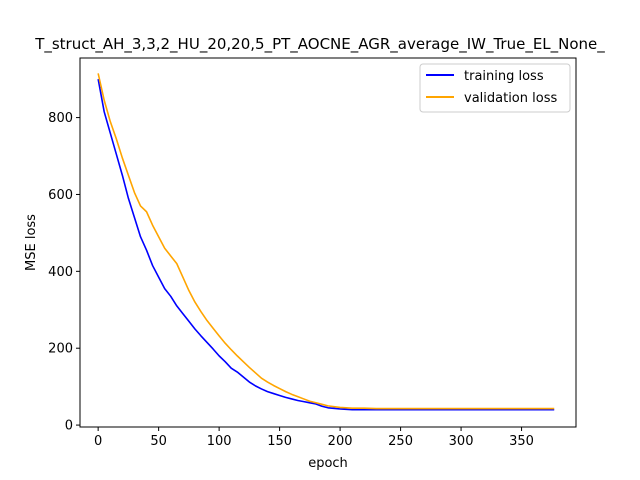 This screenshot has height=480, width=640. I want to click on y-axis-ticks: 0 200 400 600 800, so click(64, 272).